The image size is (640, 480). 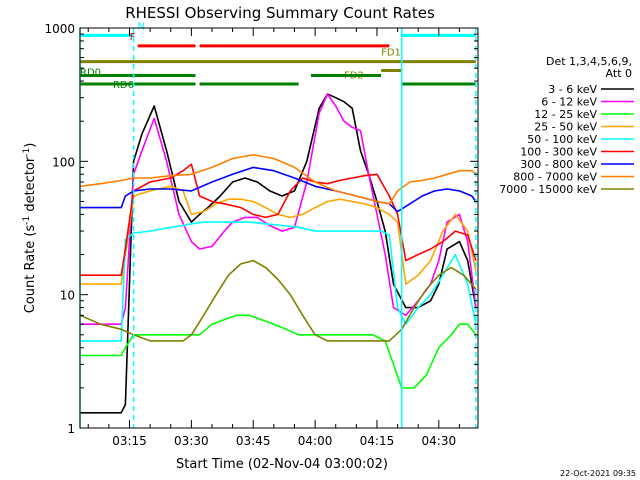 I want to click on y-axis-label-main: Count Rate (s, so click(x=30, y=269).